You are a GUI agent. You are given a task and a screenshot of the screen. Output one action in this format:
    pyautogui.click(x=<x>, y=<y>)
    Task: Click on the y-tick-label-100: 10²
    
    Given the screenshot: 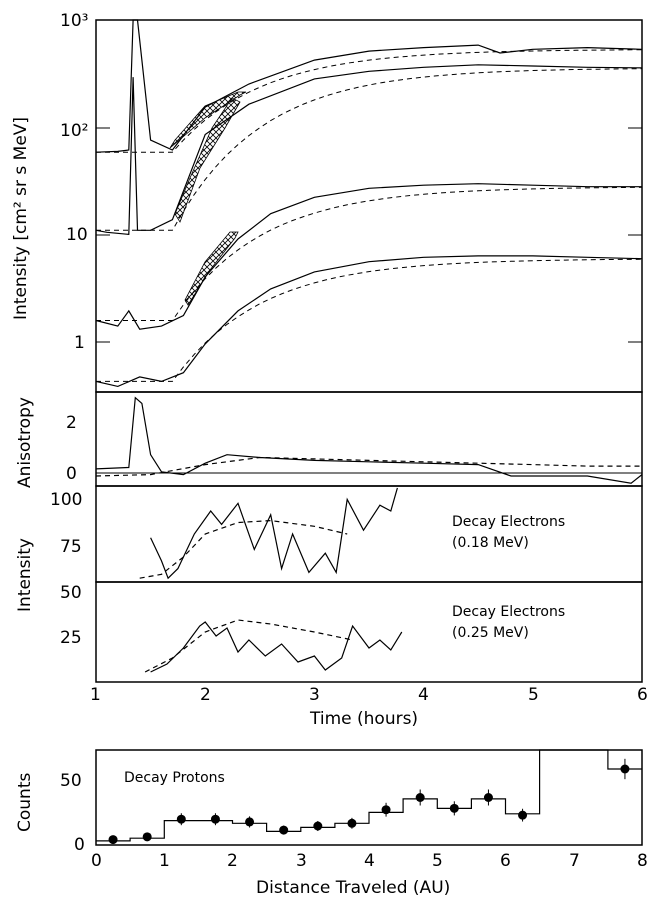 What is the action you would take?
    pyautogui.click(x=74, y=131)
    